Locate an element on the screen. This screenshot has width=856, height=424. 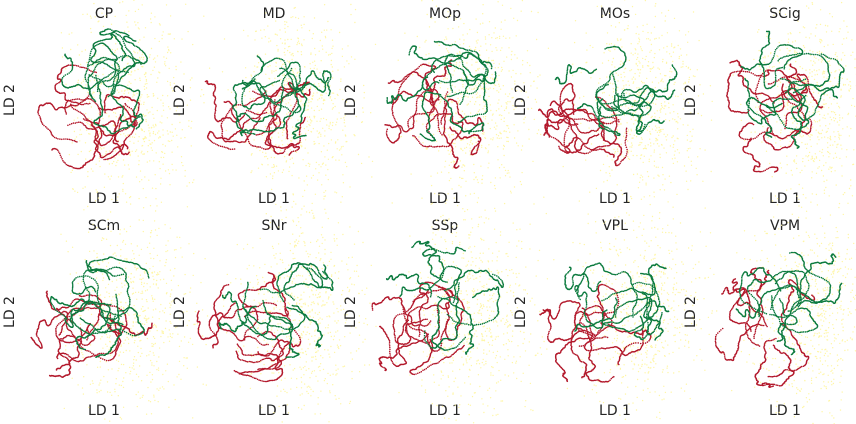
subplot-title: SCm is located at coordinates (104, 226).